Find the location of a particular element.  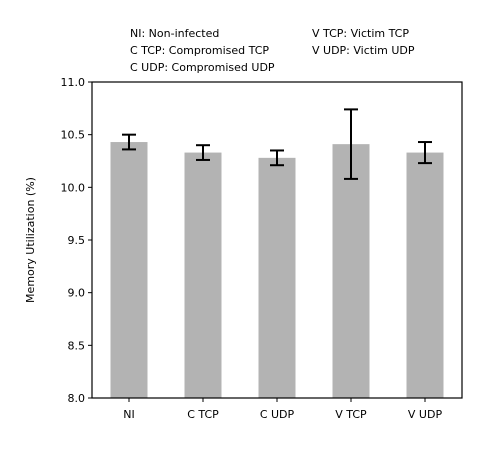

legend-entry-ni: NI: Non-infected is located at coordinates (175, 33).